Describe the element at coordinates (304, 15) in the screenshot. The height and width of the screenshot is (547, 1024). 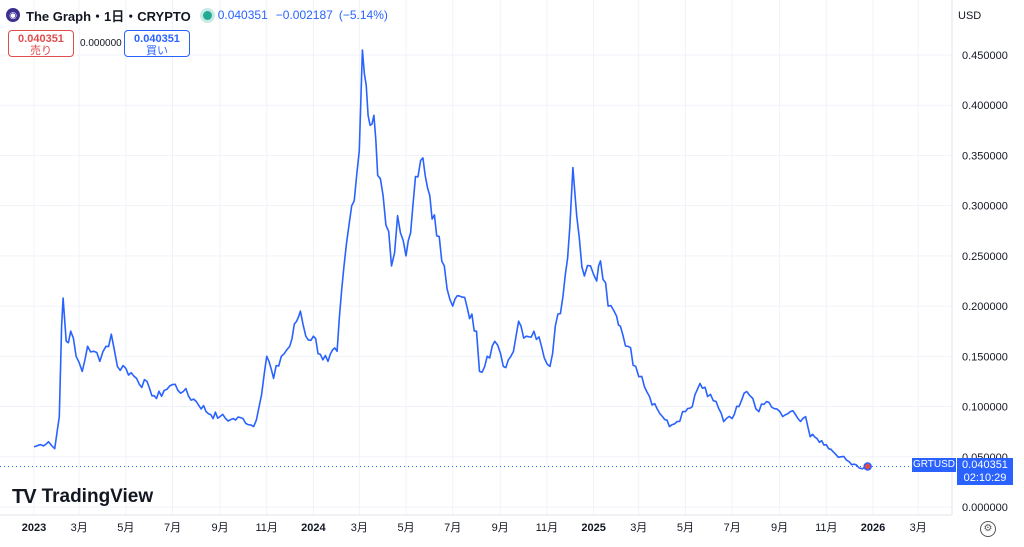
I see `price-change: −0.002187` at that location.